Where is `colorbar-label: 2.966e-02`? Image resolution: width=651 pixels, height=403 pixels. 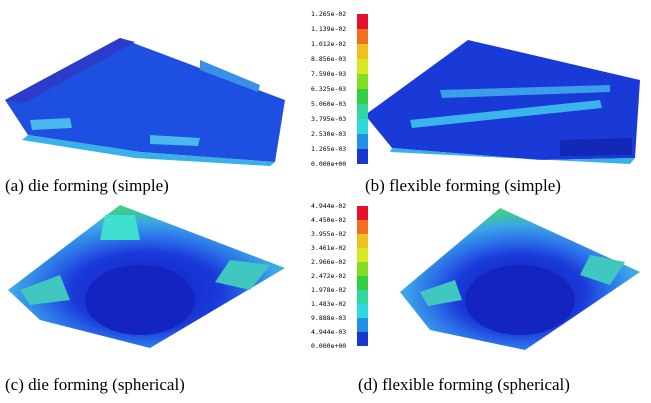
colorbar-label: 2.966e-02 is located at coordinates (328, 262).